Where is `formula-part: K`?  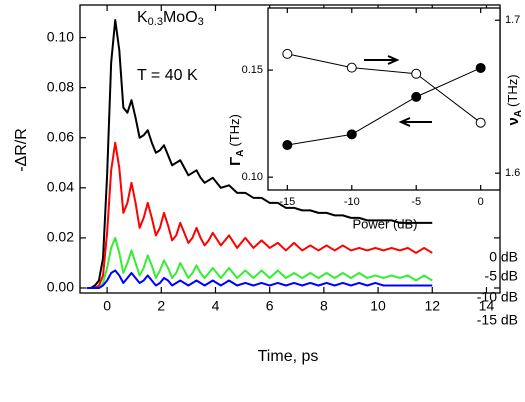
formula-part: K is located at coordinates (142, 17).